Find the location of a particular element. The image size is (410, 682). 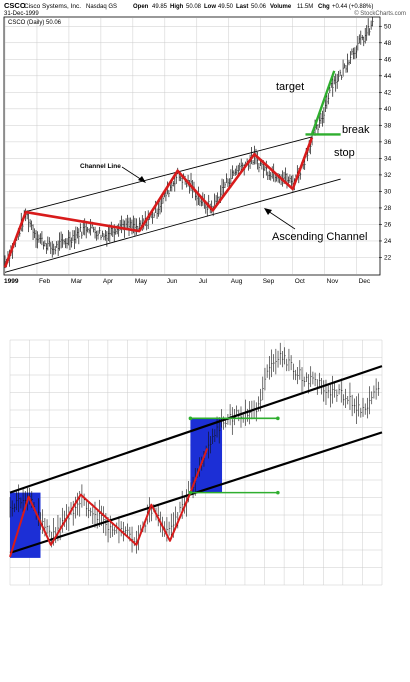

top-x-tick-label: Aug is located at coordinates (237, 281).